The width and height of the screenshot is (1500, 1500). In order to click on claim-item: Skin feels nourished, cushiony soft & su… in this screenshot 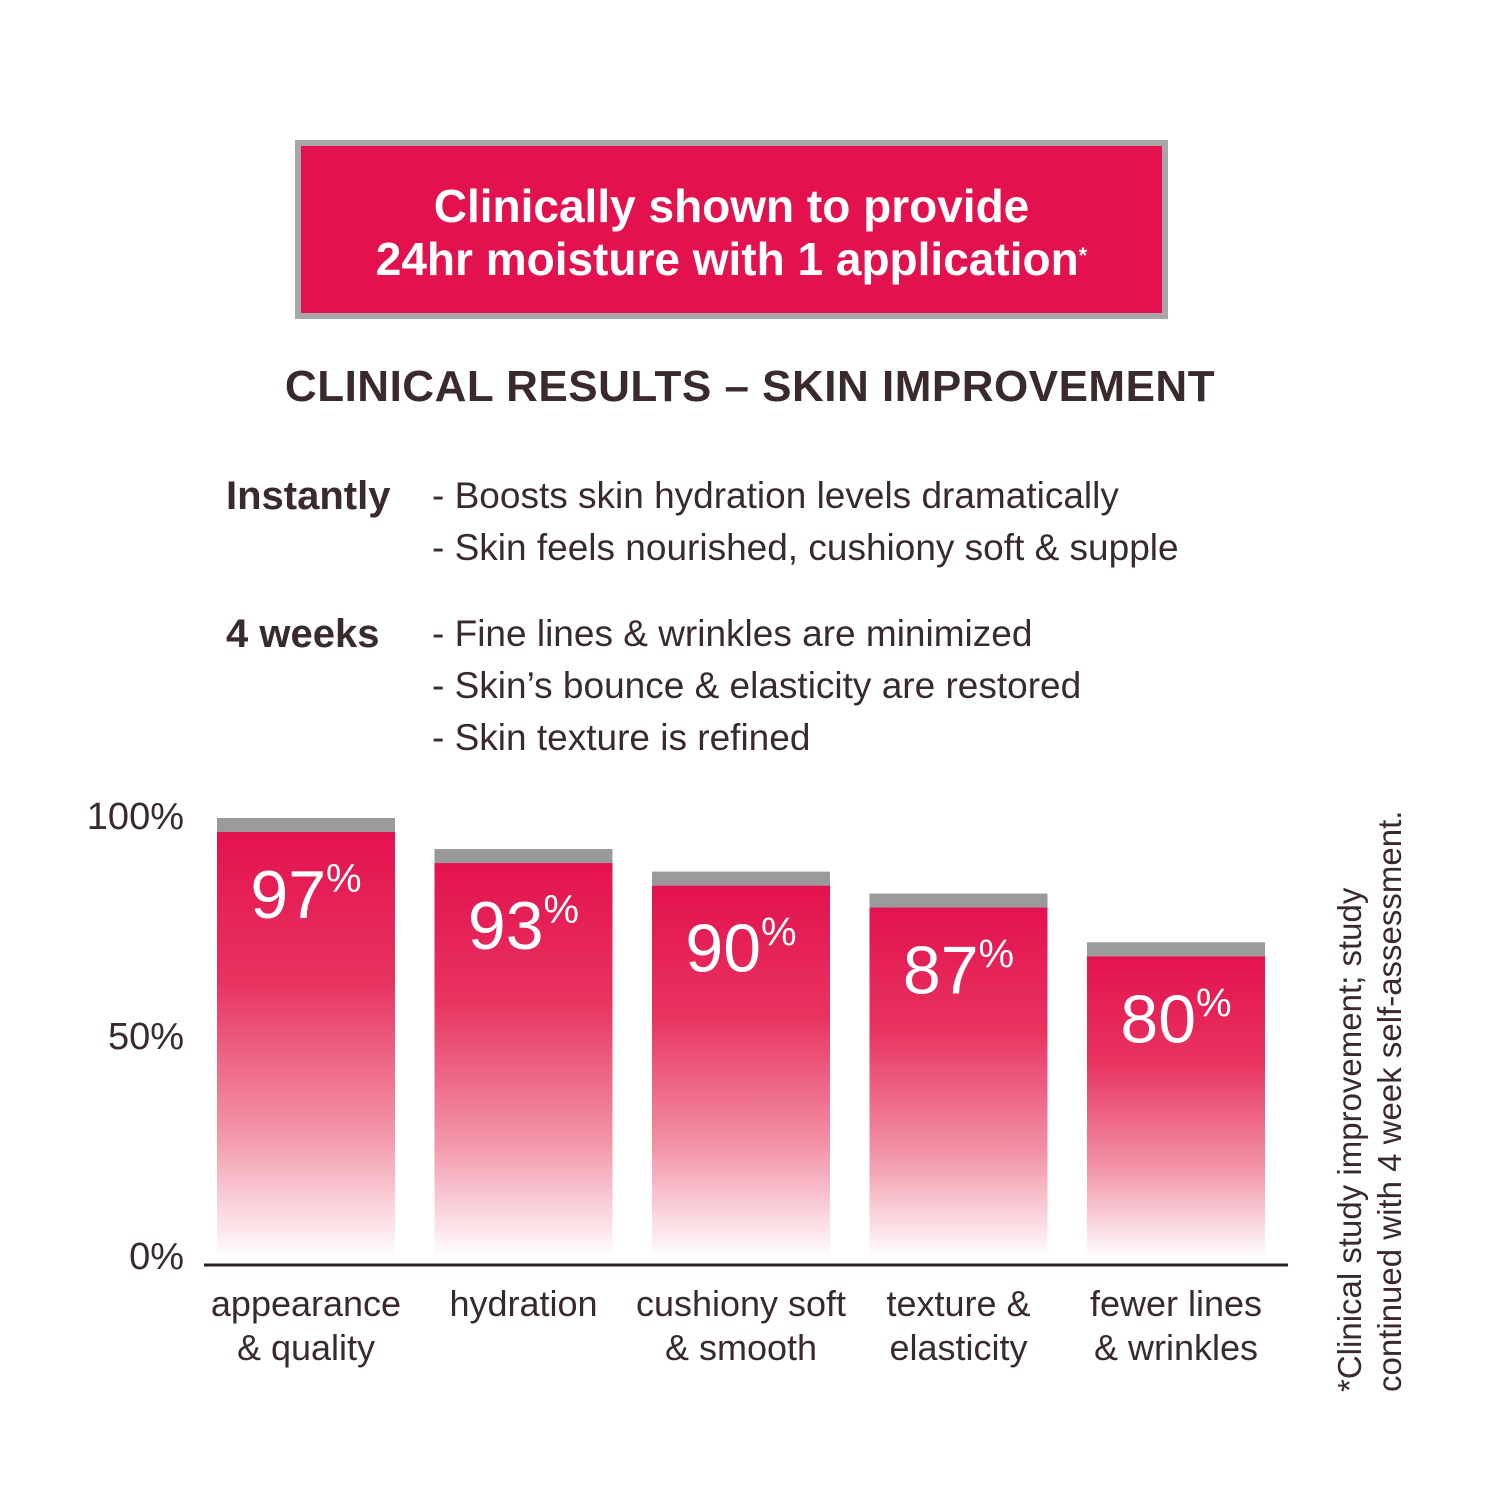, I will do `click(805, 548)`.